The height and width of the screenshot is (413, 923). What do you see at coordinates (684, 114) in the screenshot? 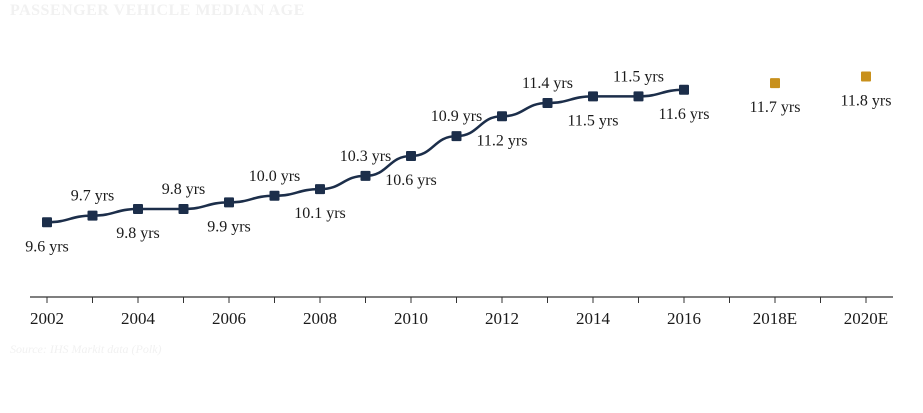
I see `data-label: 11.6 yrs` at bounding box center [684, 114].